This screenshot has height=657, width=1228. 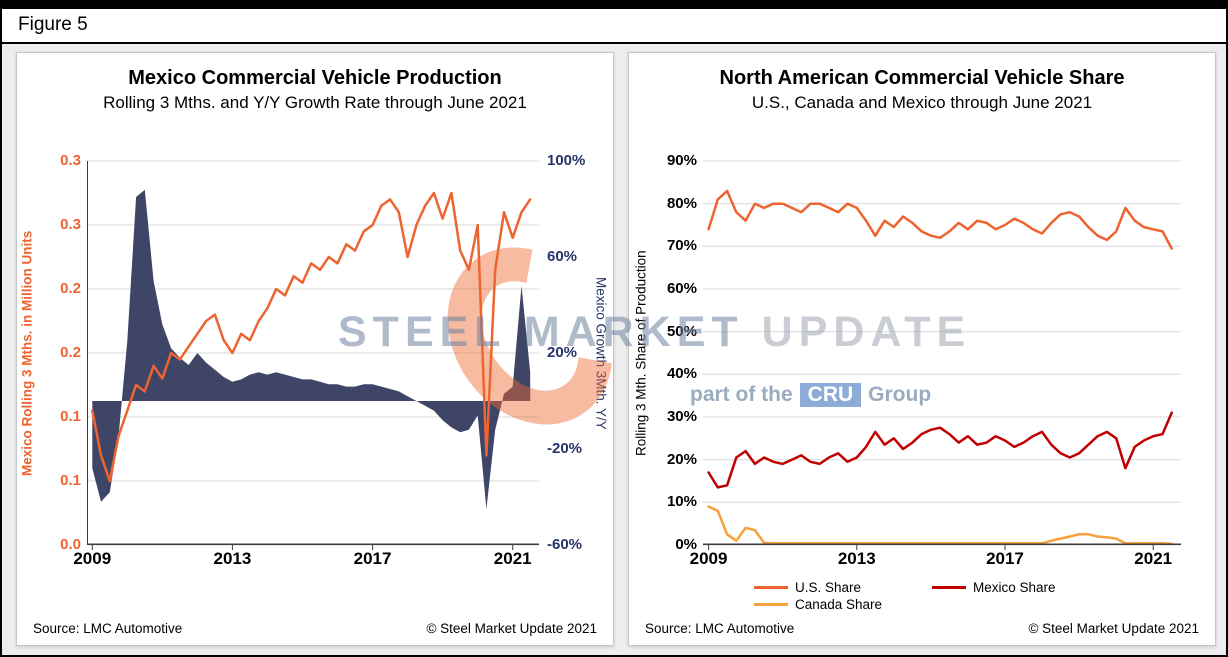 What do you see at coordinates (681, 459) in the screenshot?
I see `y-axis-tick-label: 20%` at bounding box center [681, 459].